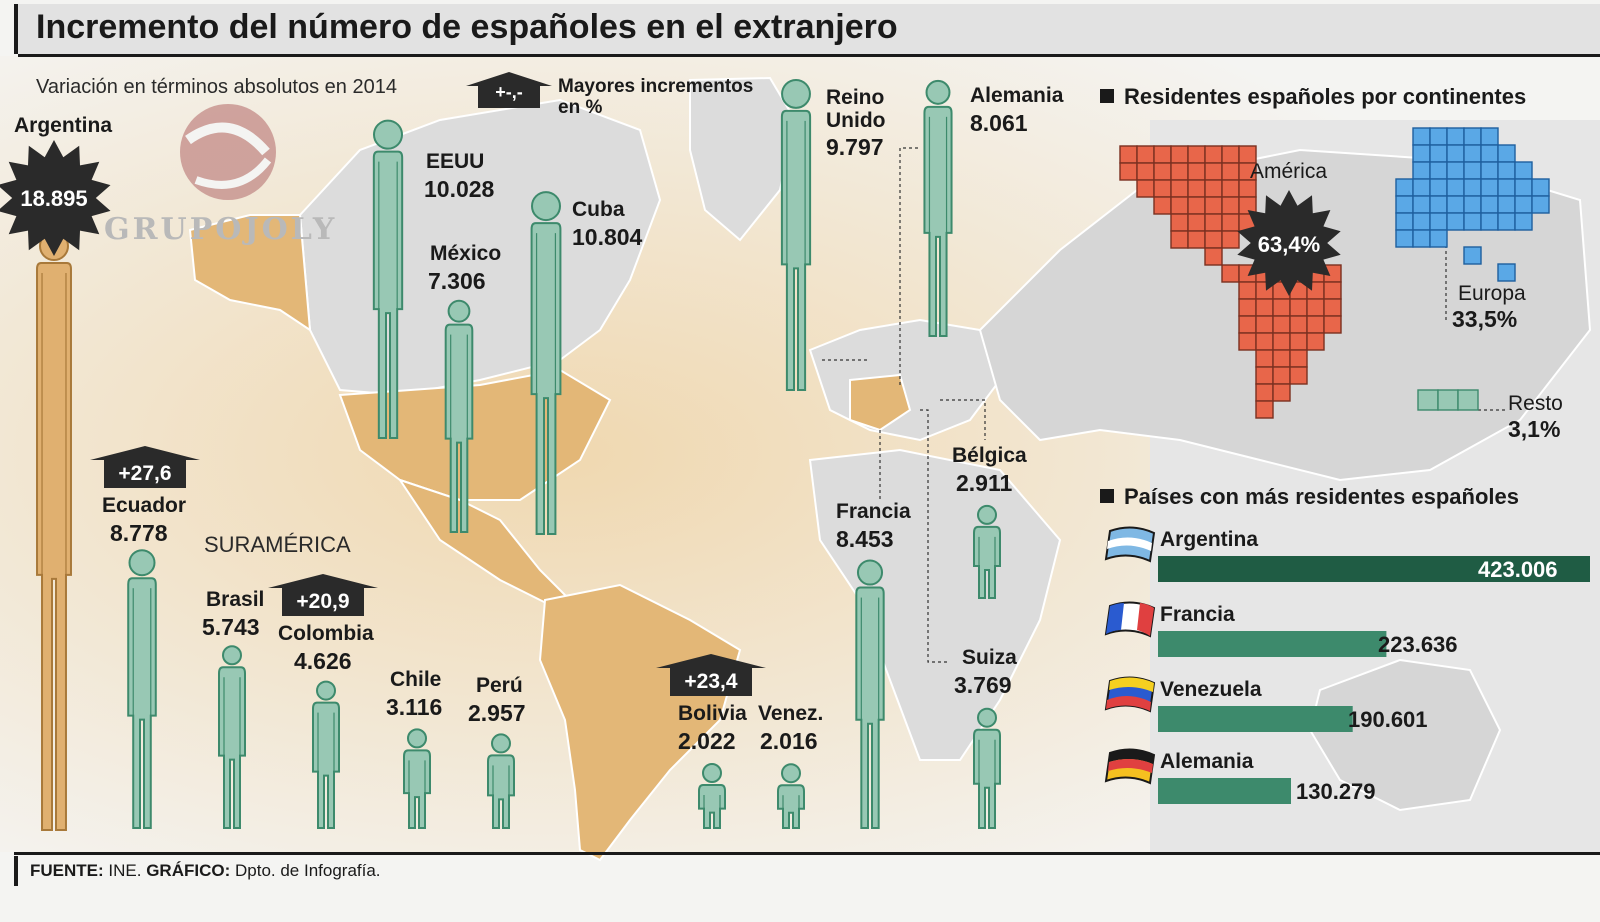 The width and height of the screenshot is (1600, 922). I want to click on label-eeuu: EEUU, so click(455, 161).